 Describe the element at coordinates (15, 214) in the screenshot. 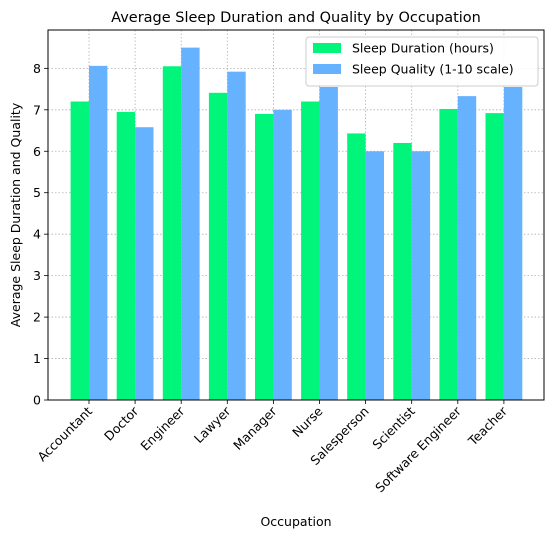

I see `y-axis-label: Average Sleep Duration and Quality` at that location.